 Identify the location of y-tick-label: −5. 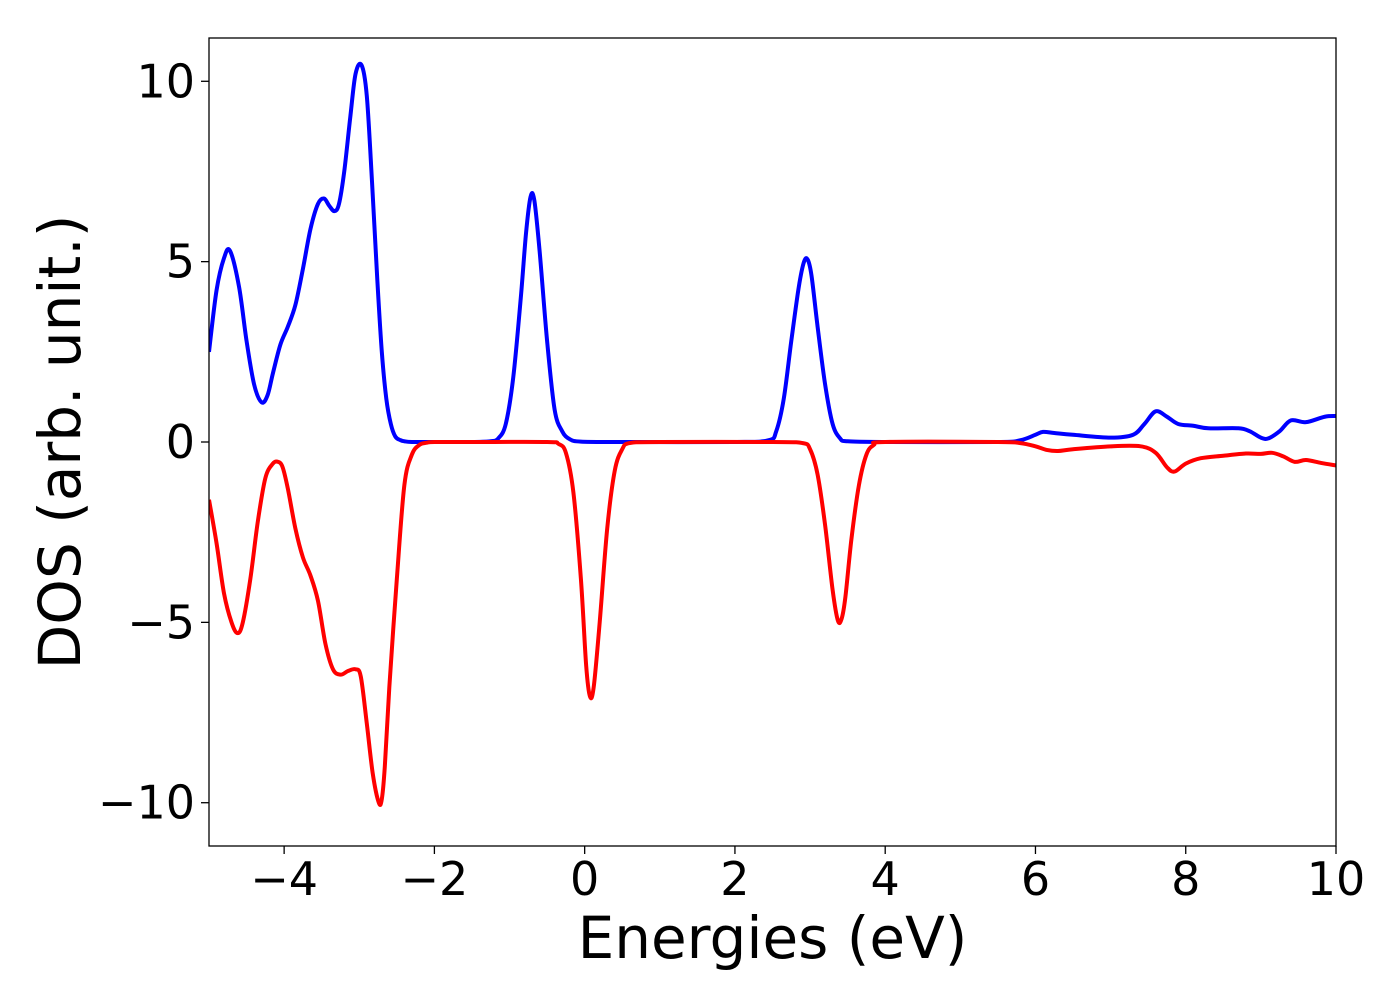
(161, 622).